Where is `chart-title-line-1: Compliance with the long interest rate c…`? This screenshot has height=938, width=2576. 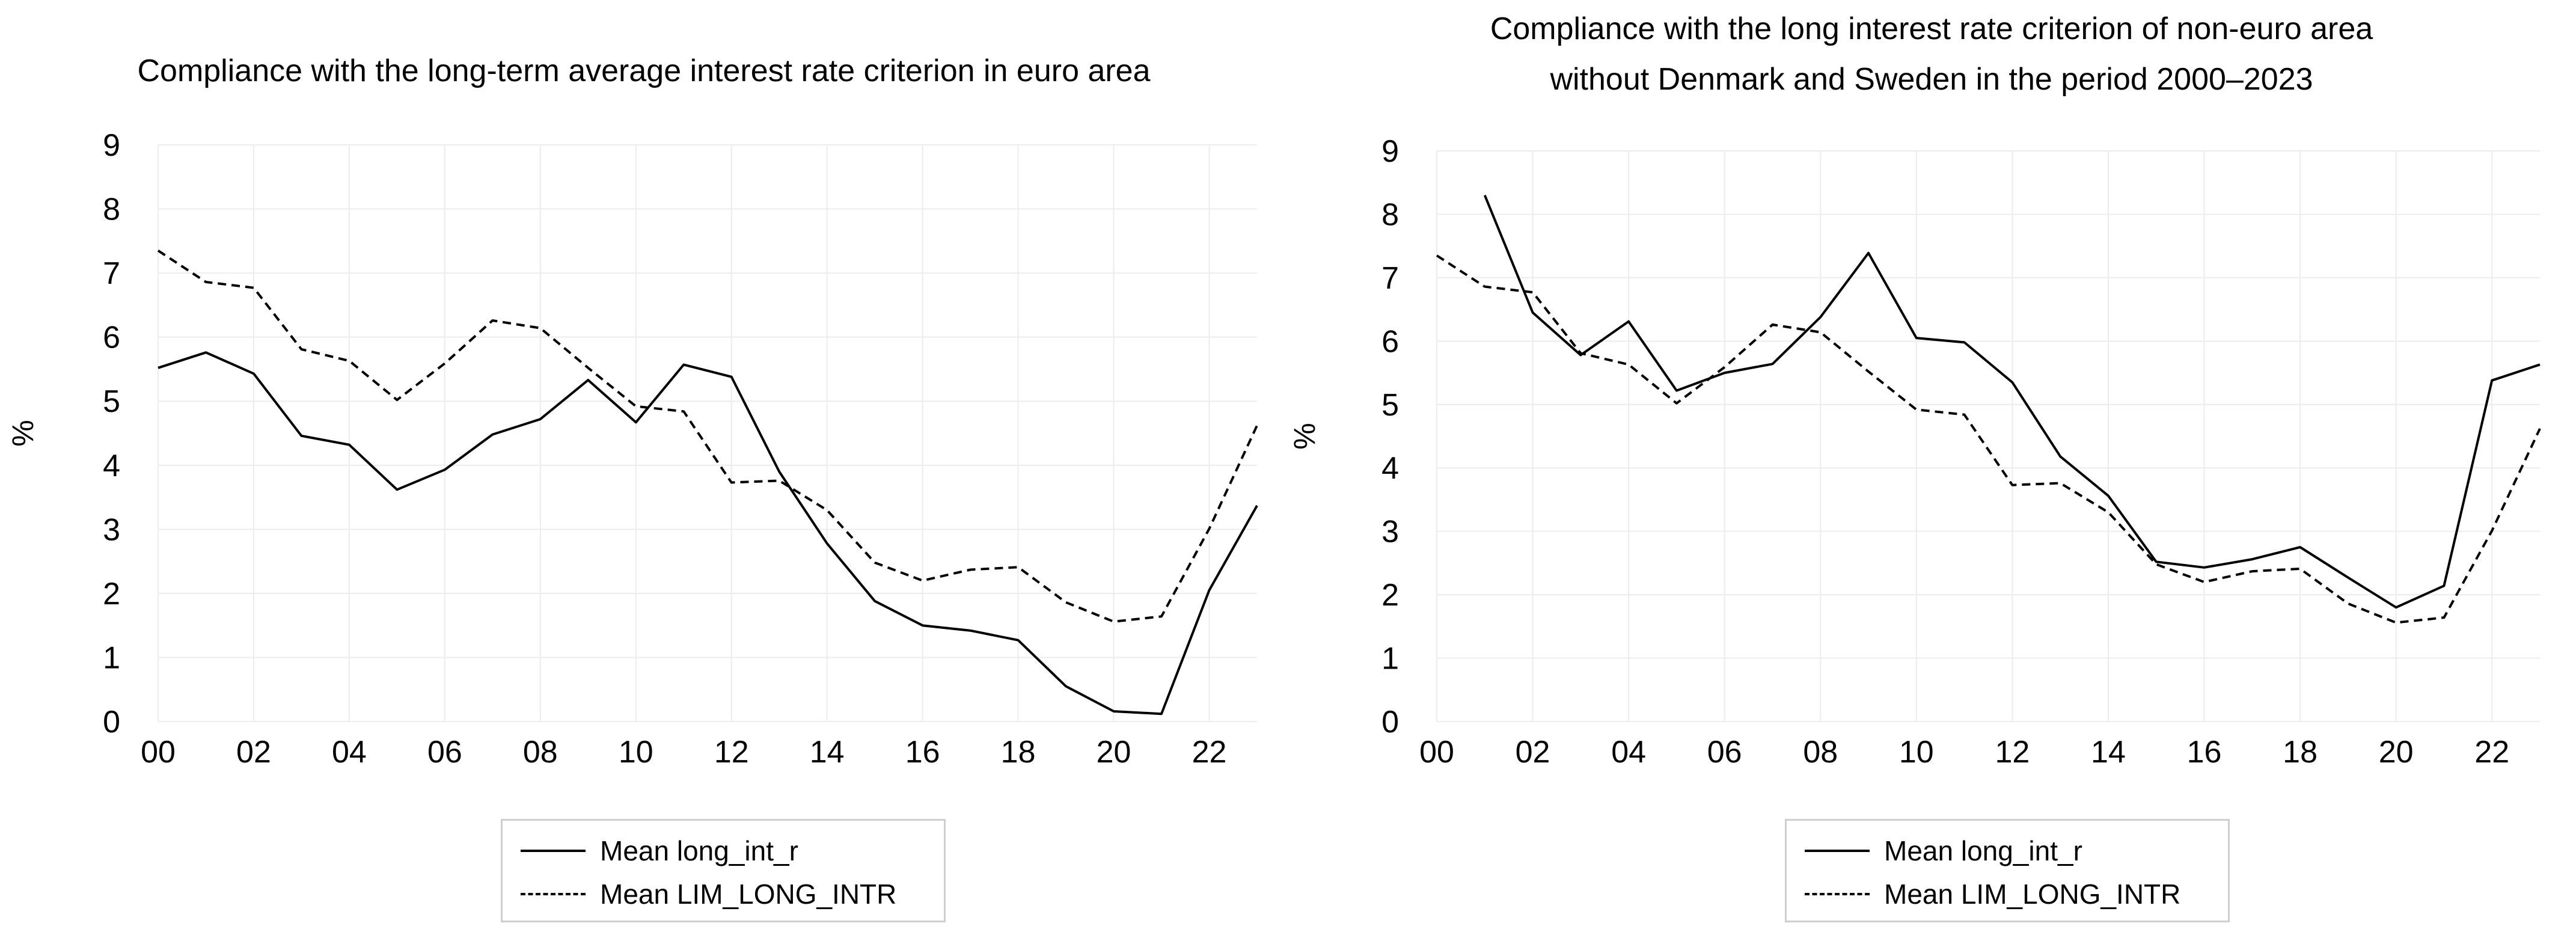
chart-title-line-1: Compliance with the long interest rate c… is located at coordinates (1931, 28).